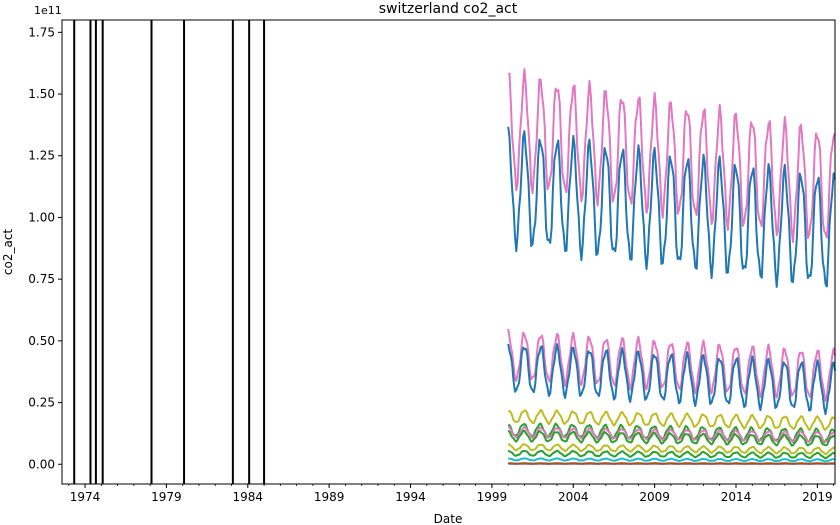 This screenshot has width=840, height=525. Describe the element at coordinates (166, 497) in the screenshot. I see `x-tick-label-1: 1979` at that location.